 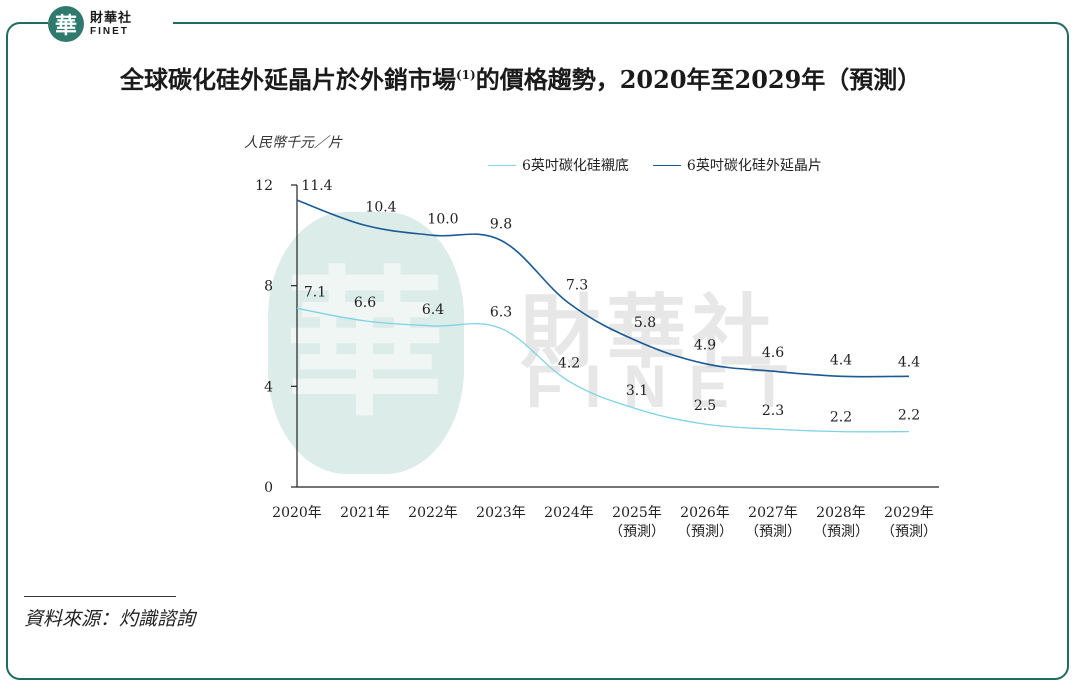 What do you see at coordinates (268, 287) in the screenshot?
I see `y-tick-label: 8` at bounding box center [268, 287].